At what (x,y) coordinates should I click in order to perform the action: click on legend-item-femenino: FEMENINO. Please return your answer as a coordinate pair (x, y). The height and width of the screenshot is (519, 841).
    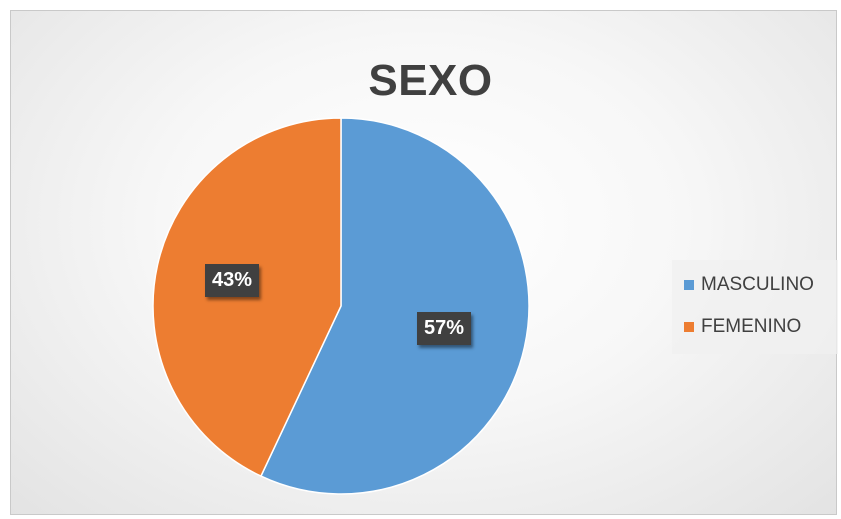
    Looking at the image, I should click on (742, 327).